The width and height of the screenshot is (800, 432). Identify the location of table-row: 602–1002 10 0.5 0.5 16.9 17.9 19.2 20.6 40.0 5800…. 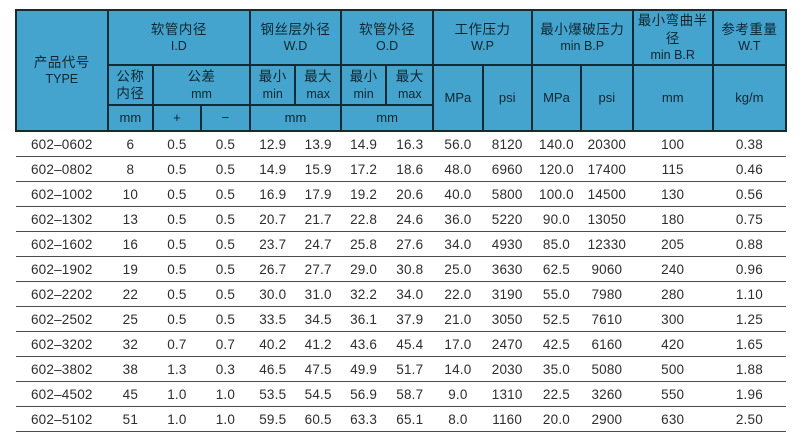
(401, 194).